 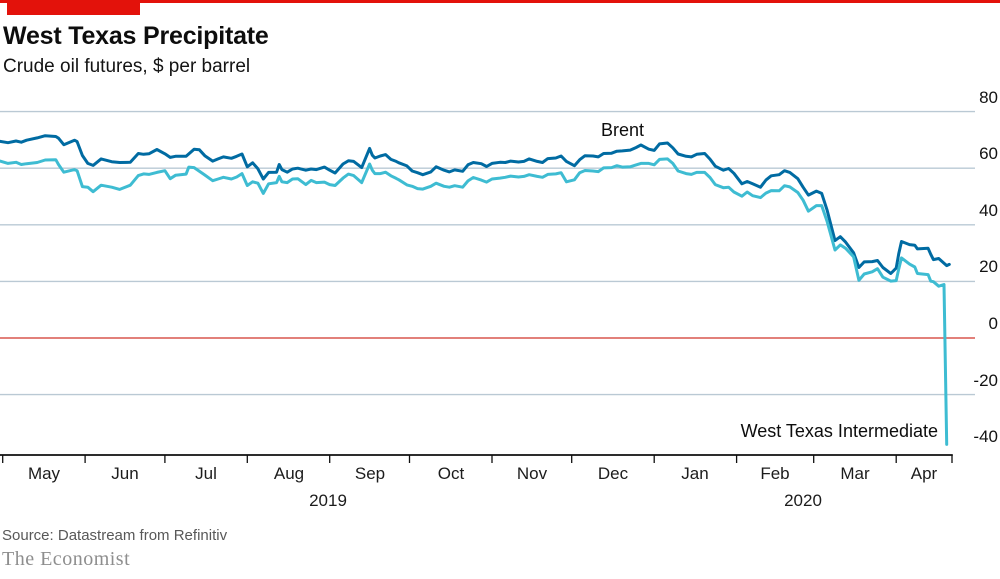 What do you see at coordinates (803, 500) in the screenshot?
I see `year-label: 2020` at bounding box center [803, 500].